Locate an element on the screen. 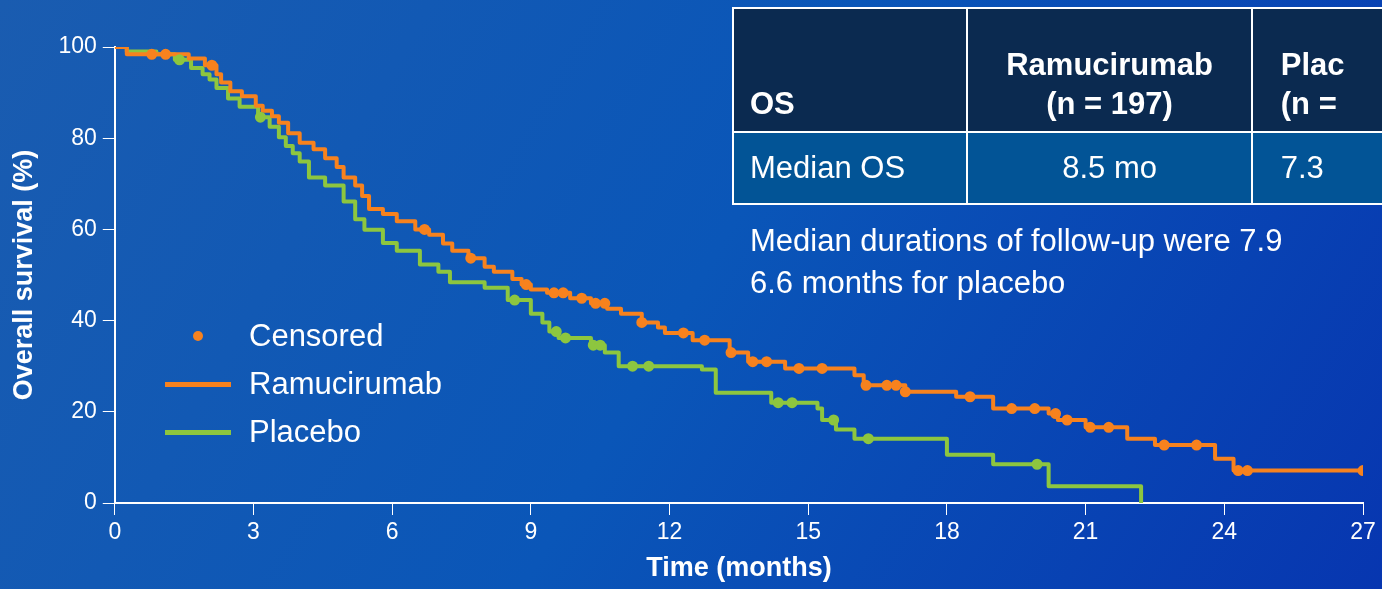  y-tick-label: 100 is located at coordinates (77, 45).